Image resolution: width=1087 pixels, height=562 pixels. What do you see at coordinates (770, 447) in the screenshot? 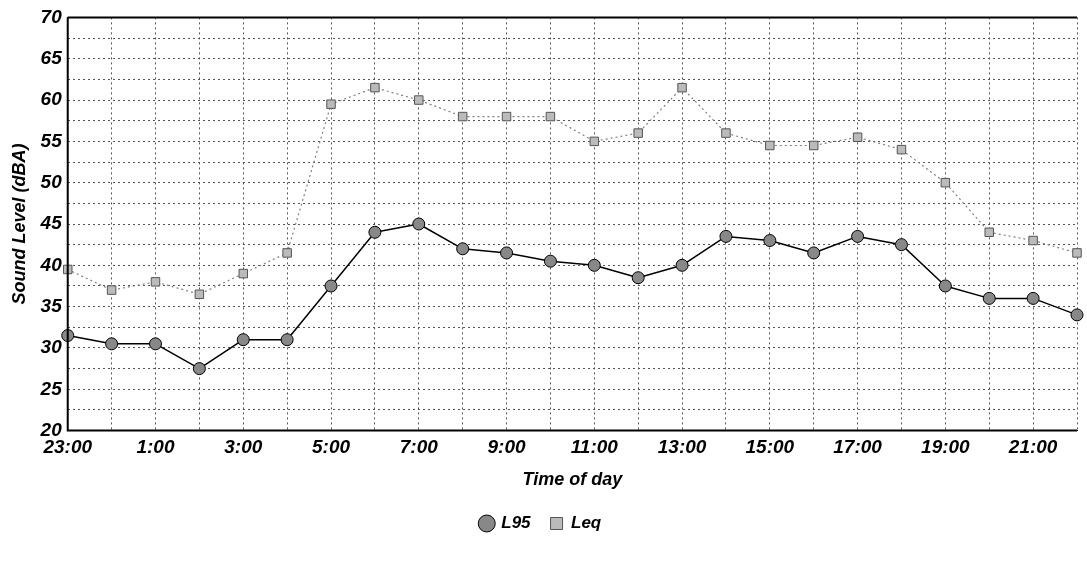
I see `x-tick-label: 15:00` at bounding box center [770, 447].